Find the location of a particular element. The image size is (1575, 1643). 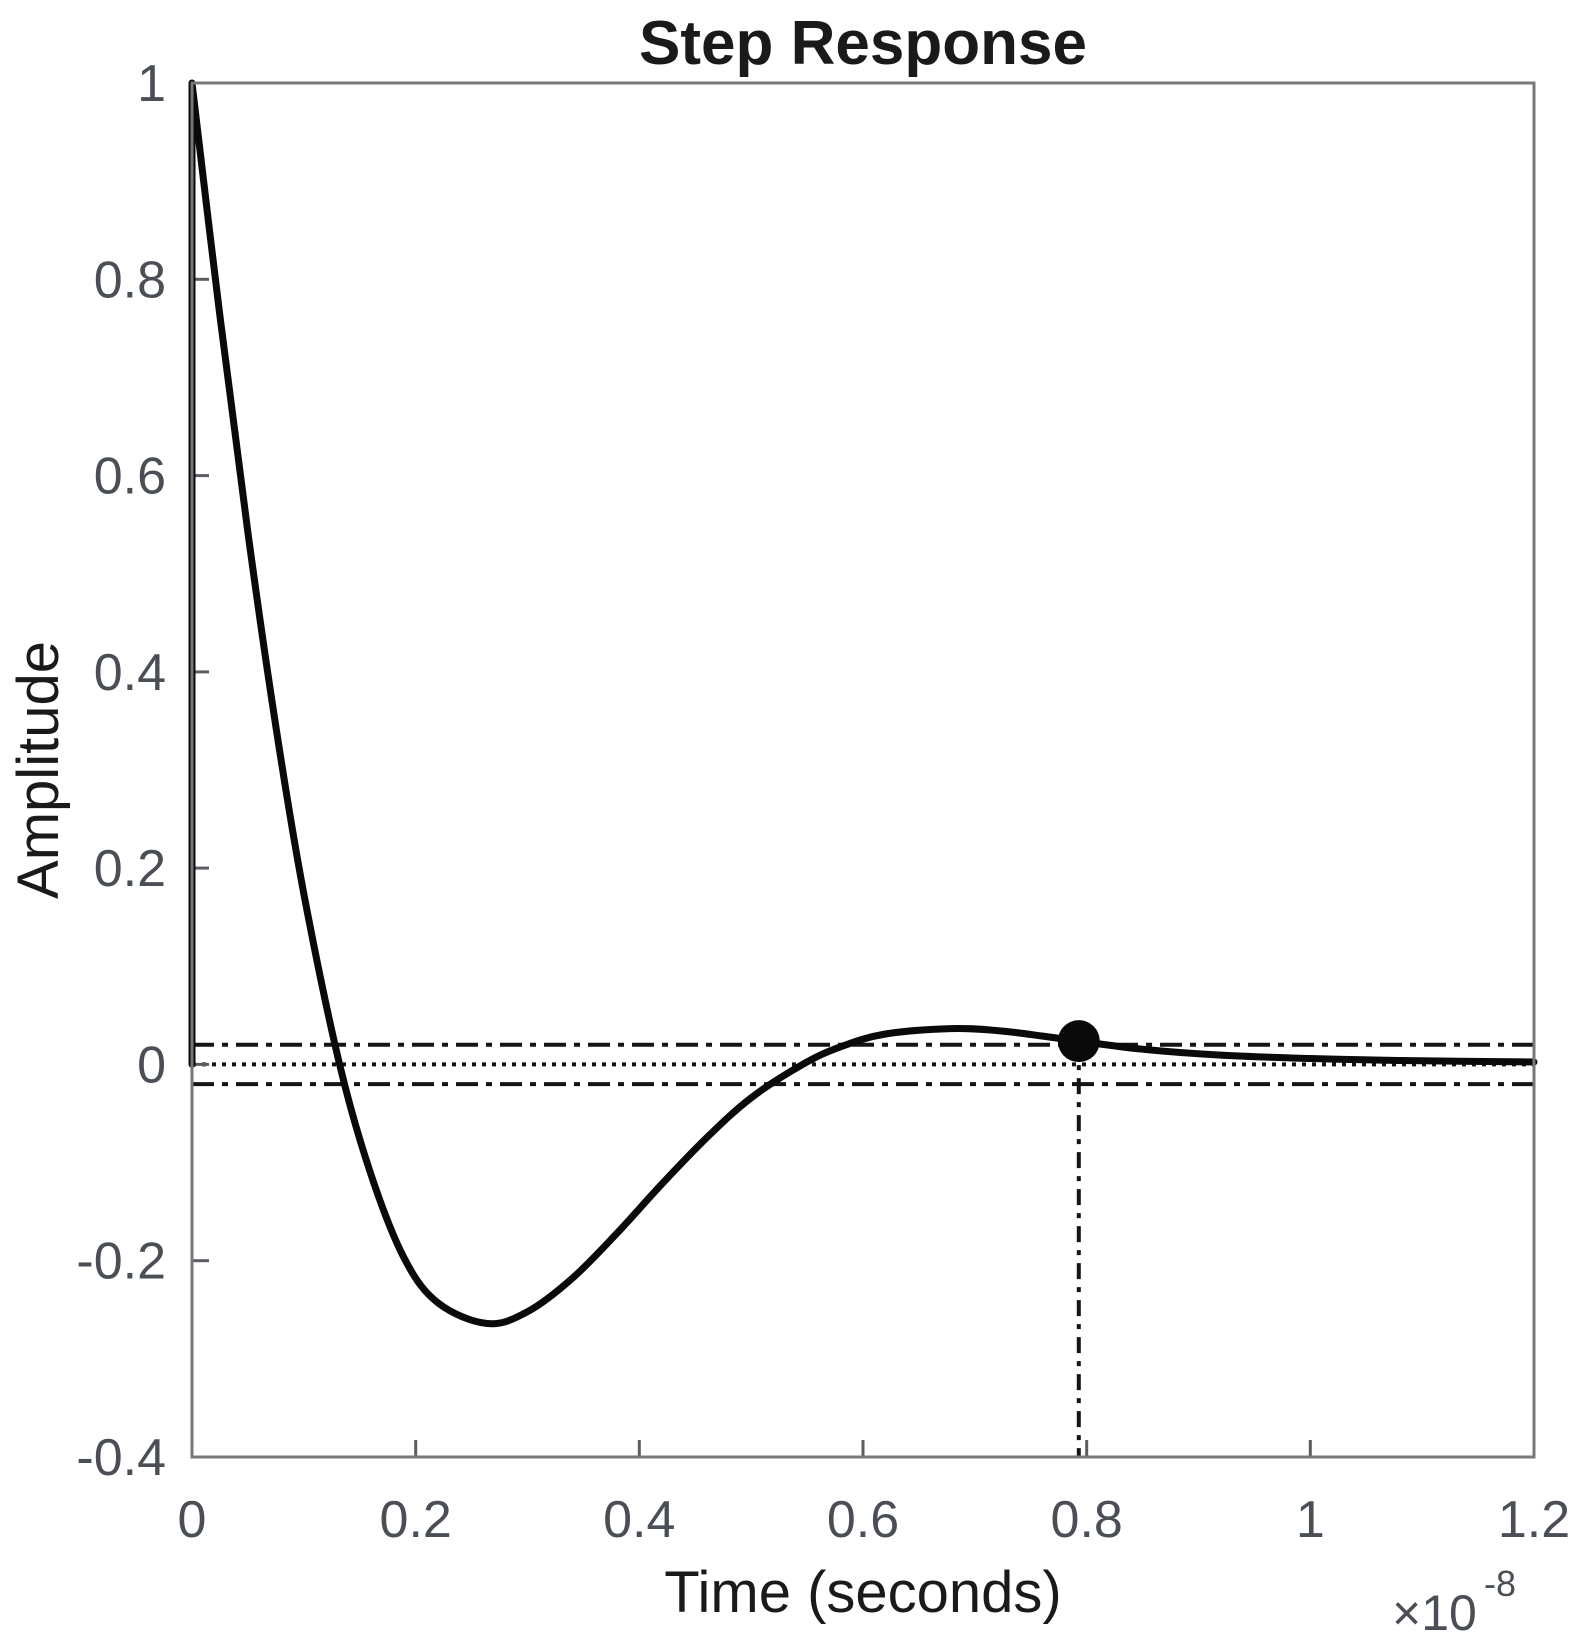

y-tick-label: 0.6 is located at coordinates (130, 477).